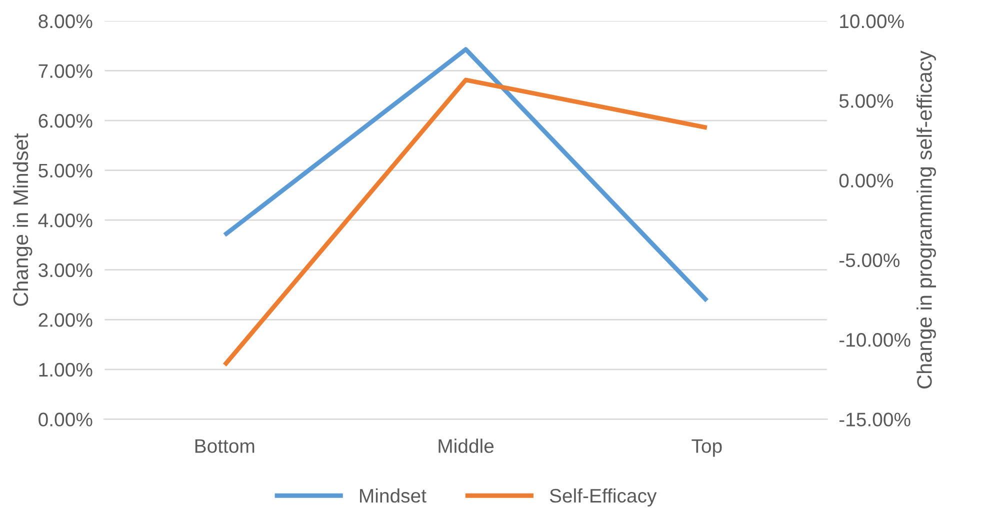 This screenshot has width=991, height=524. What do you see at coordinates (872, 21) in the screenshot?
I see `y2-tick-label: 10.00%` at bounding box center [872, 21].